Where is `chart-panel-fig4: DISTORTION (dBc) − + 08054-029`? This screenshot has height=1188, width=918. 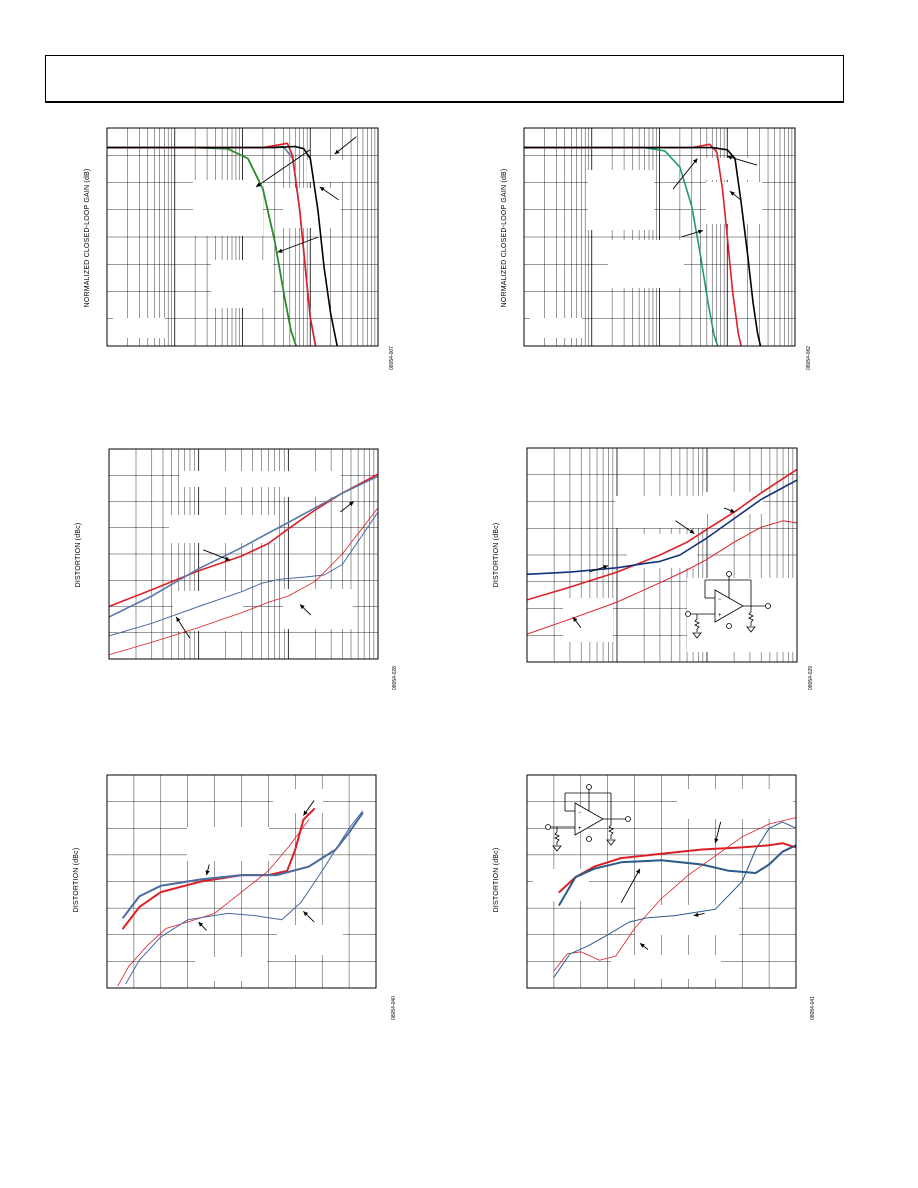 chart-panel-fig4: DISTORTION (dBc) − + 08054-029 is located at coordinates (658, 570).